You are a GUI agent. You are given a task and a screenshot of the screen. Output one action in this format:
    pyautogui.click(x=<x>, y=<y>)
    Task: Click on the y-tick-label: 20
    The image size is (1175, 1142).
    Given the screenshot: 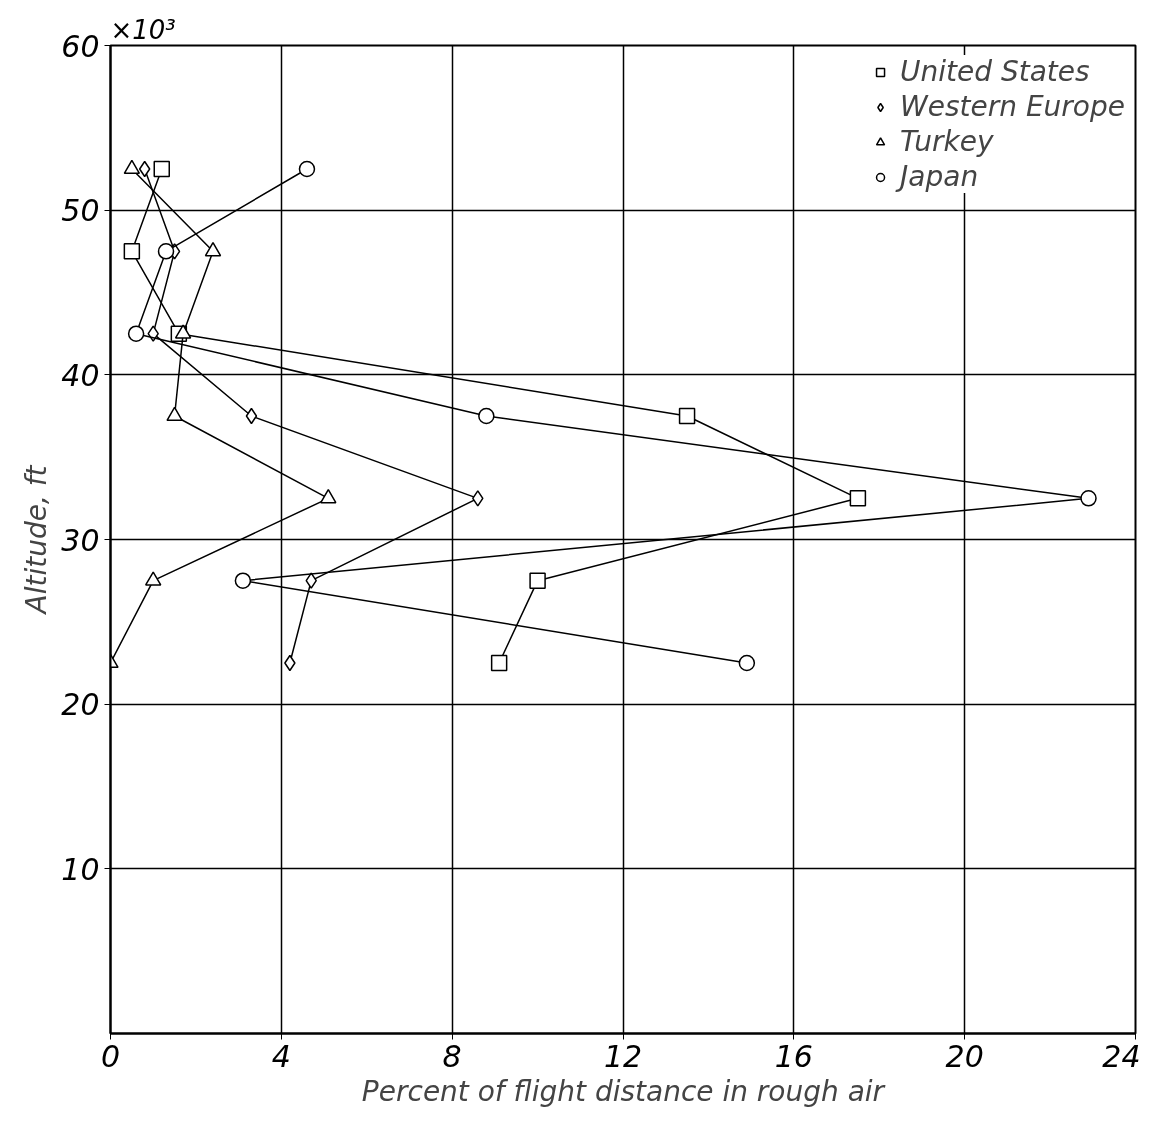 What is the action you would take?
    pyautogui.click(x=80, y=705)
    